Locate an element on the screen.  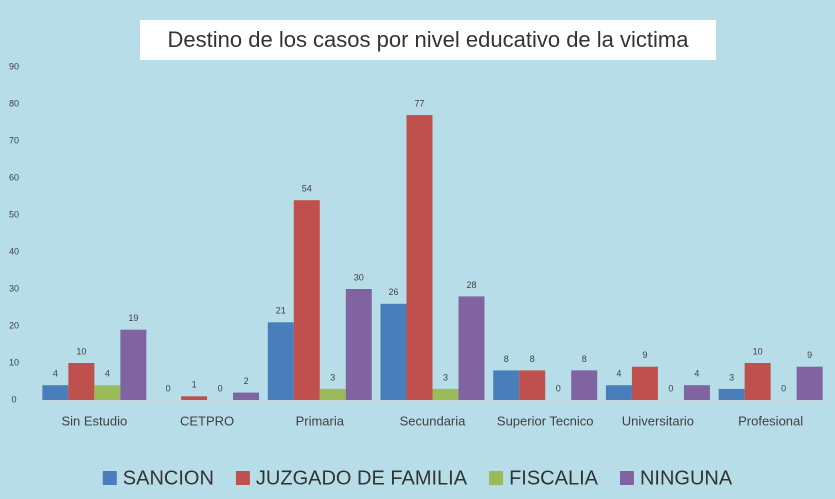
x-tick-label: Universitario is located at coordinates (658, 420).